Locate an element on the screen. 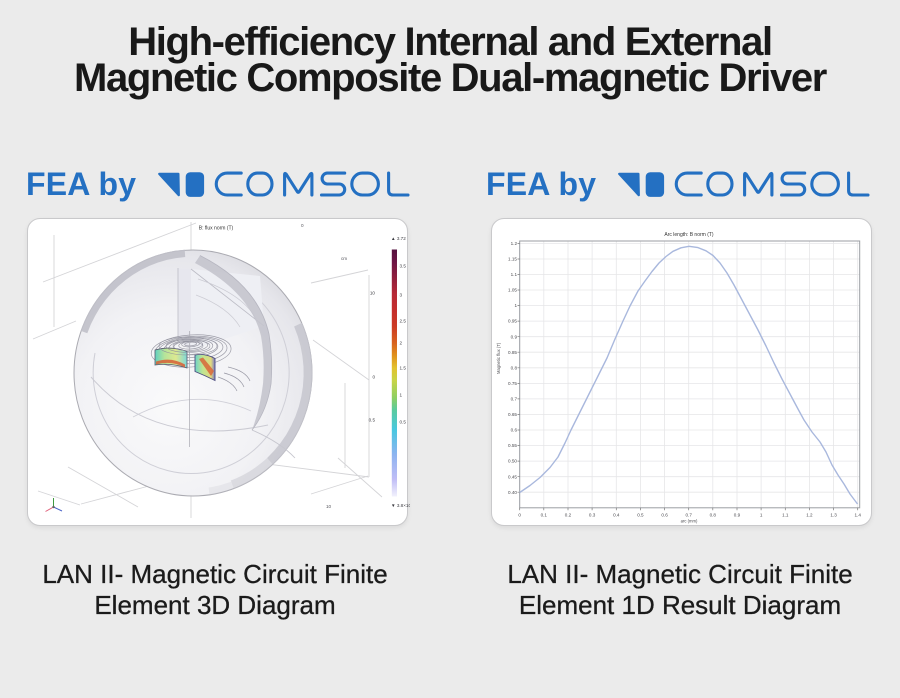  svg-text: 0.55 is located at coordinates (512, 445).